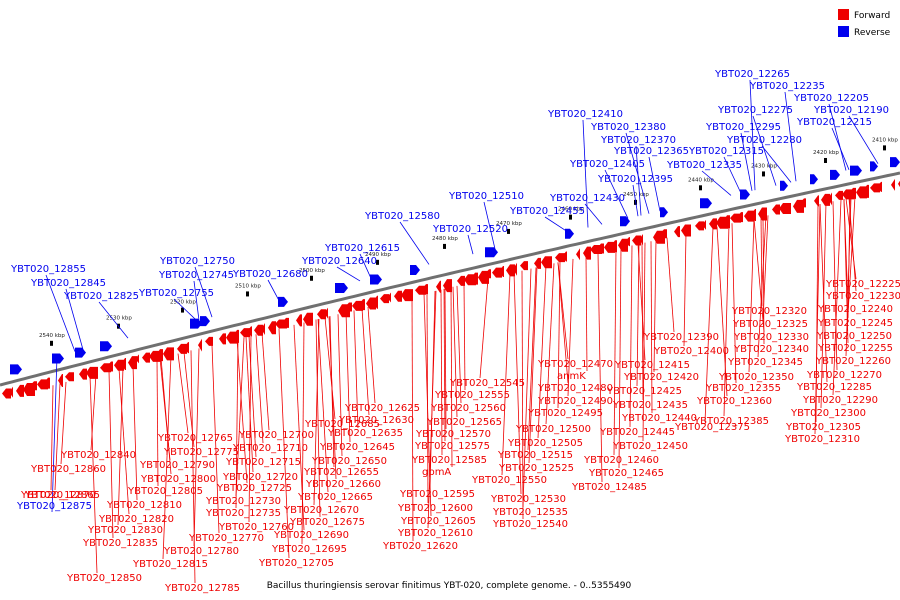 This screenshot has width=900, height=600. Describe the element at coordinates (862, 296) in the screenshot. I see `forward-gene-label: YBT020_12230` at that location.